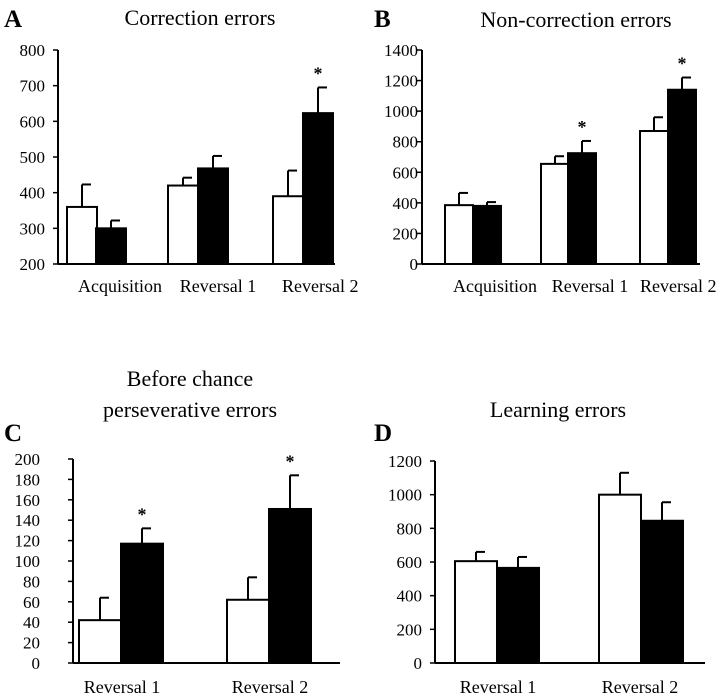 This screenshot has height=697, width=720. Describe the element at coordinates (31, 643) in the screenshot. I see `y-tick-label: 20` at that location.